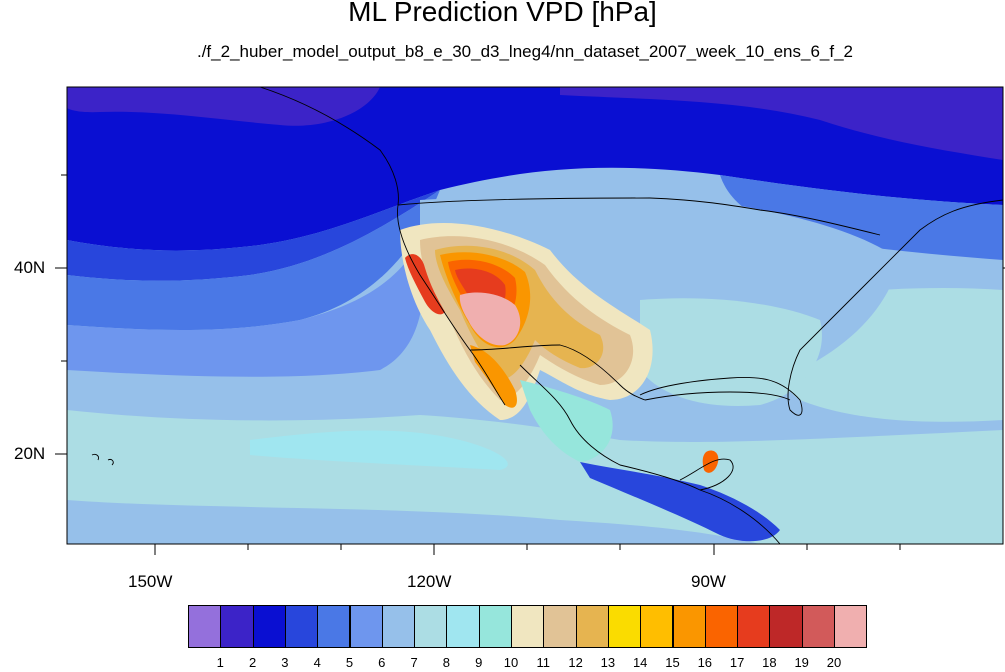 The height and width of the screenshot is (672, 1005). Describe the element at coordinates (639, 216) in the screenshot. I see `us-canada-border` at that location.